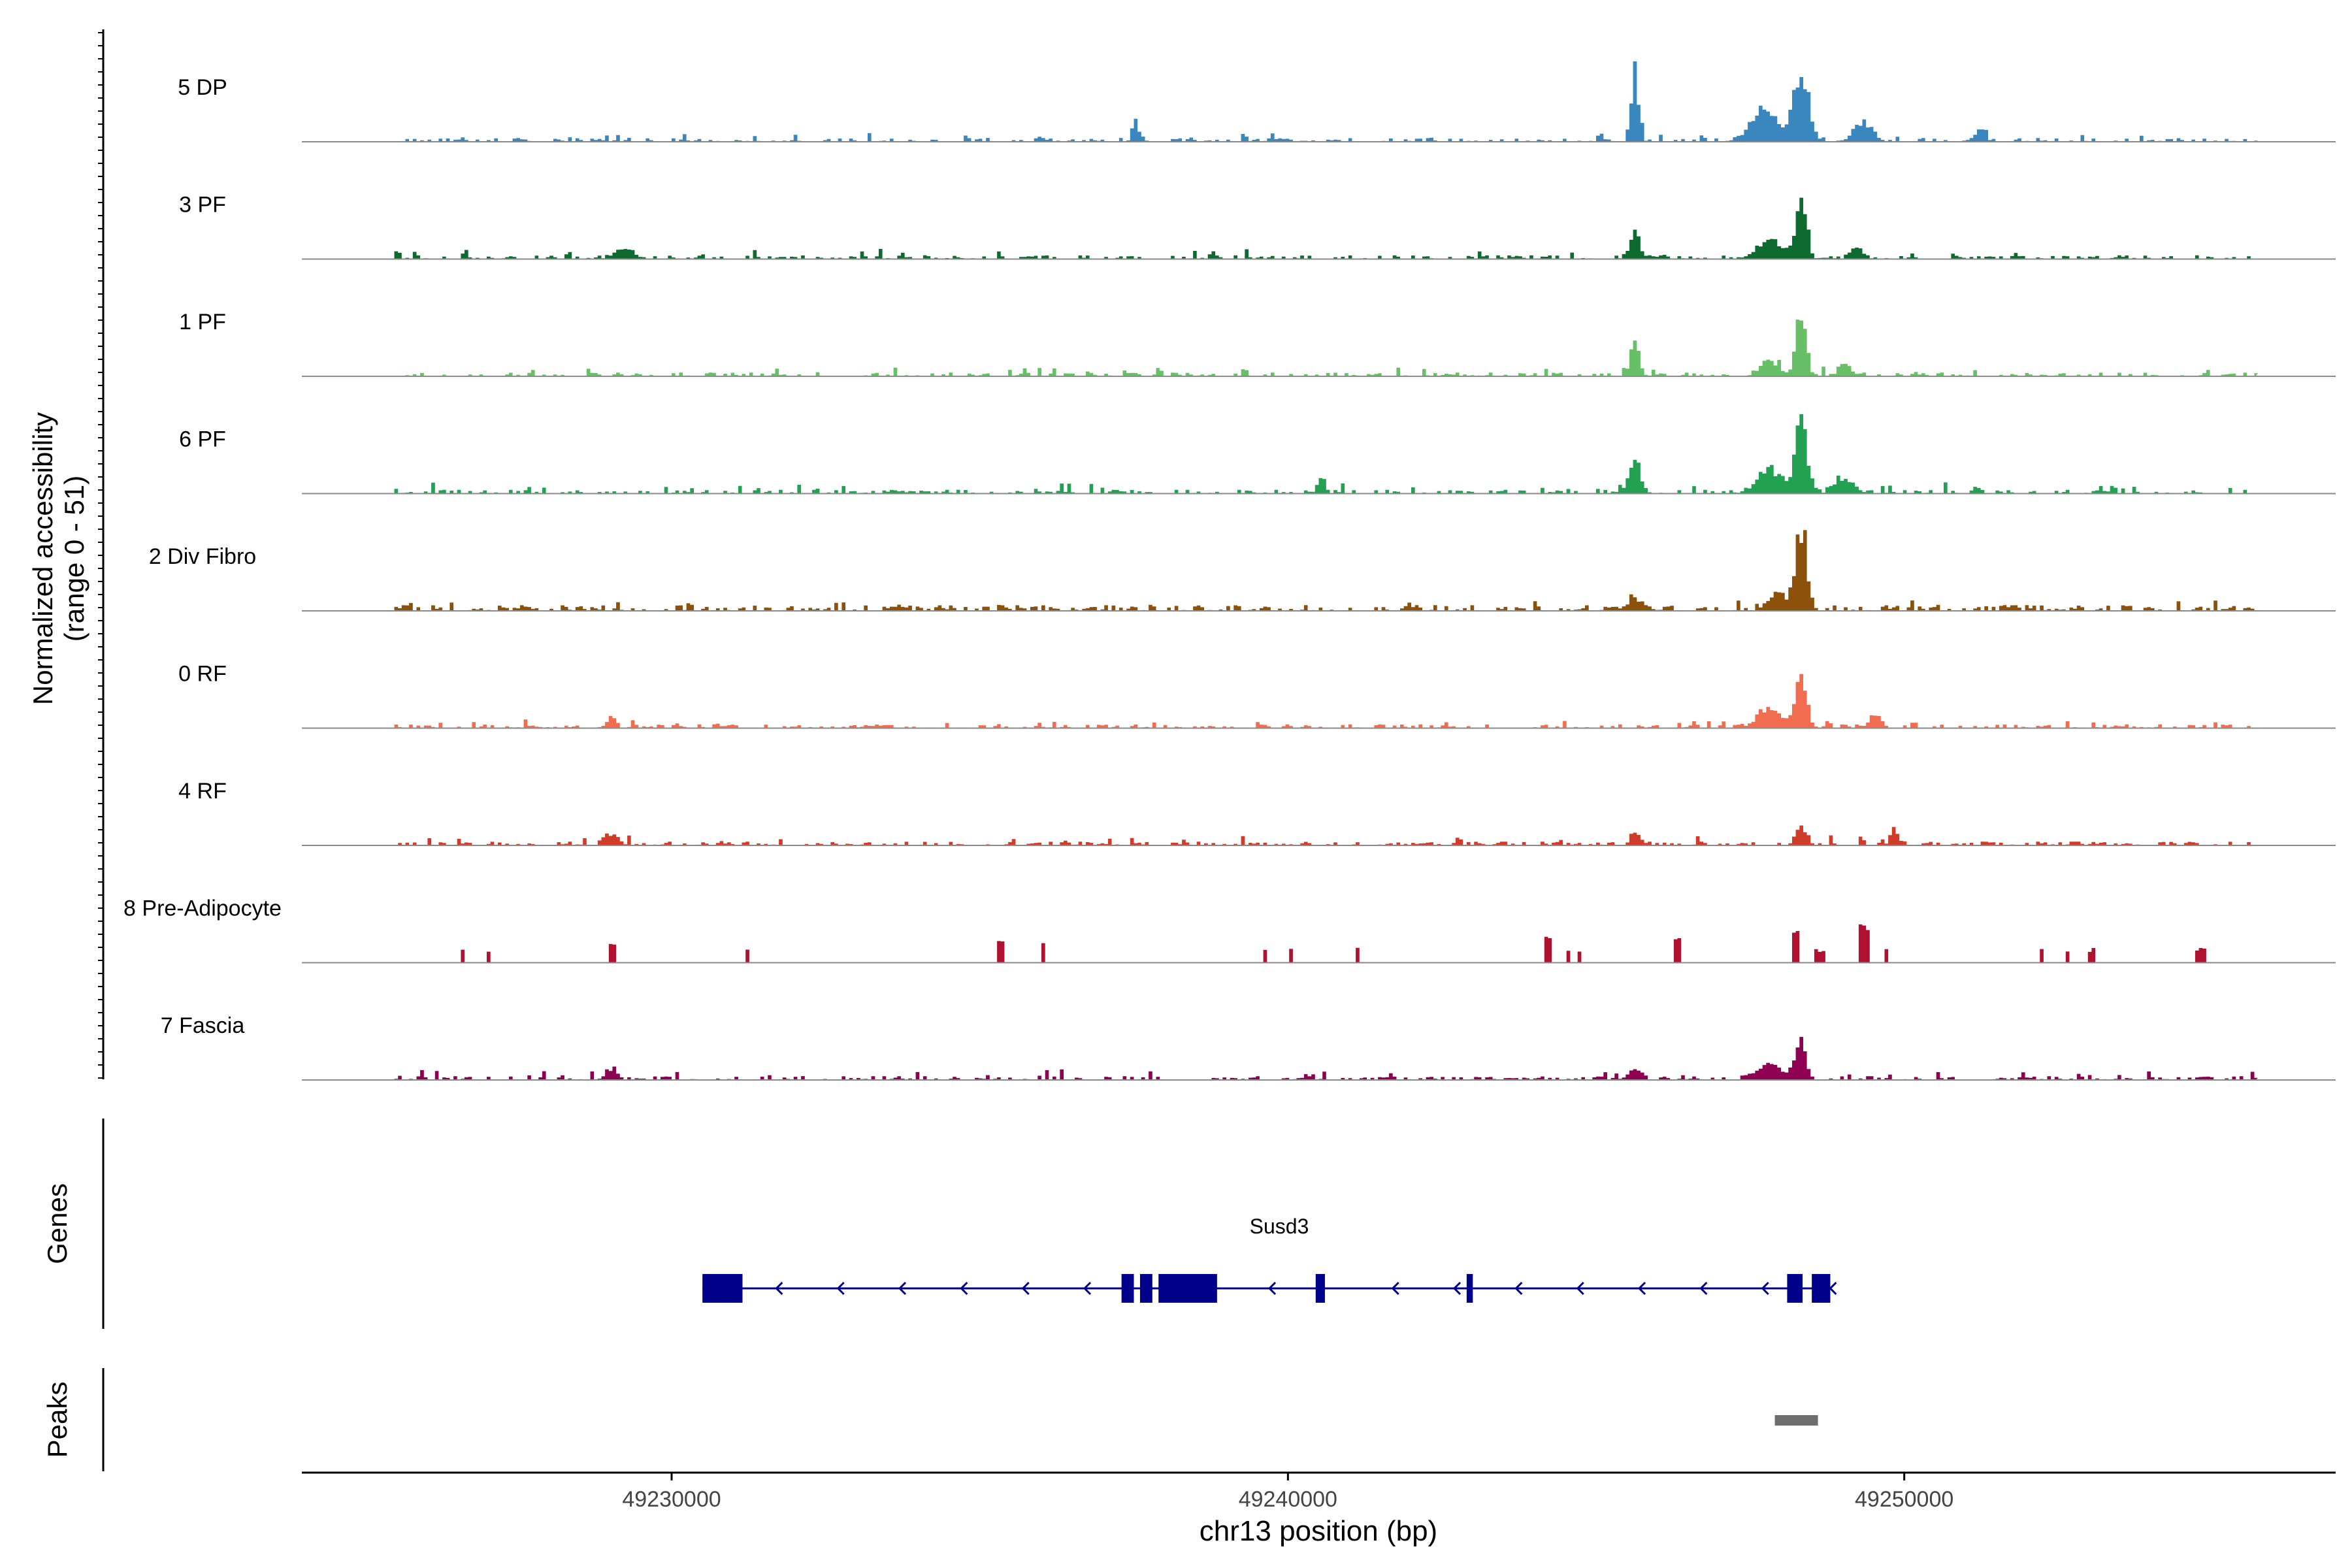  What do you see at coordinates (57, 1420) in the screenshot?
I see `peaks-label: Peaks` at bounding box center [57, 1420].